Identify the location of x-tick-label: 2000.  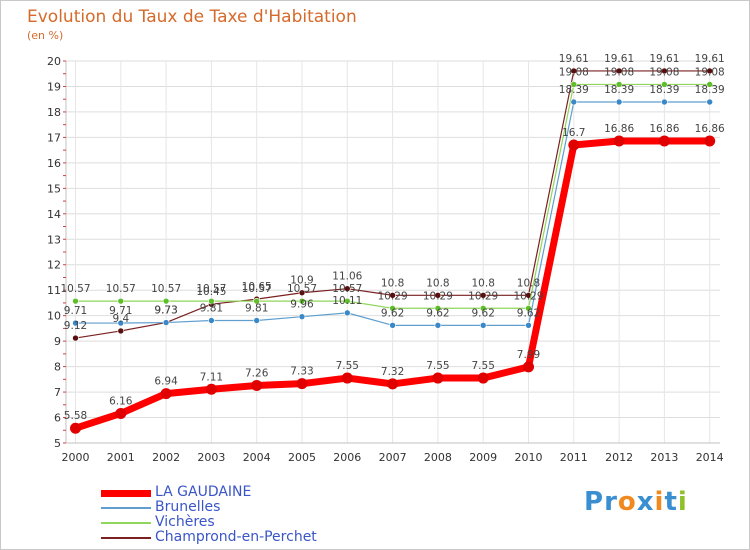
(76, 457).